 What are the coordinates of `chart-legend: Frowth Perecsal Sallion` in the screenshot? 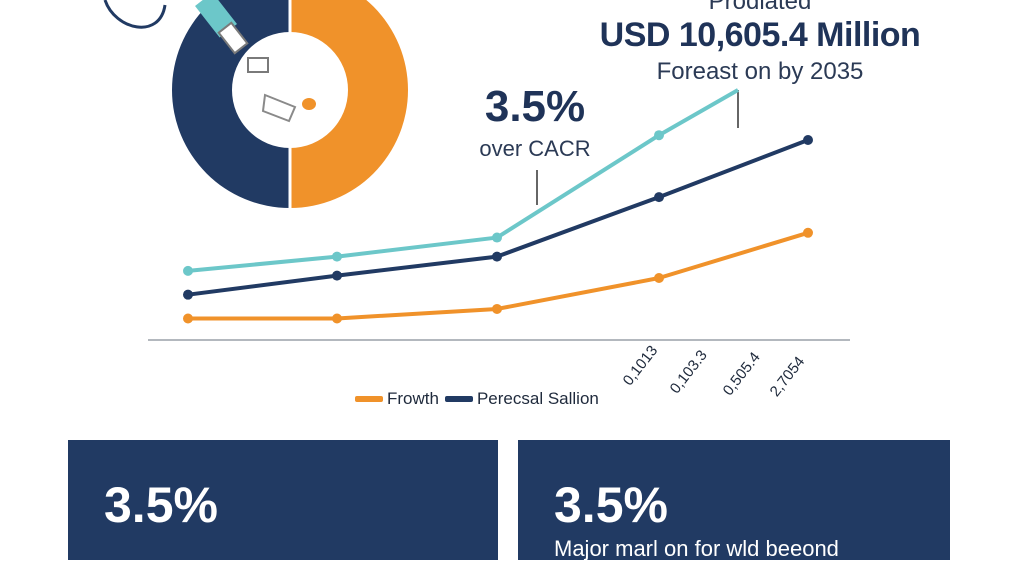 It's located at (480, 399).